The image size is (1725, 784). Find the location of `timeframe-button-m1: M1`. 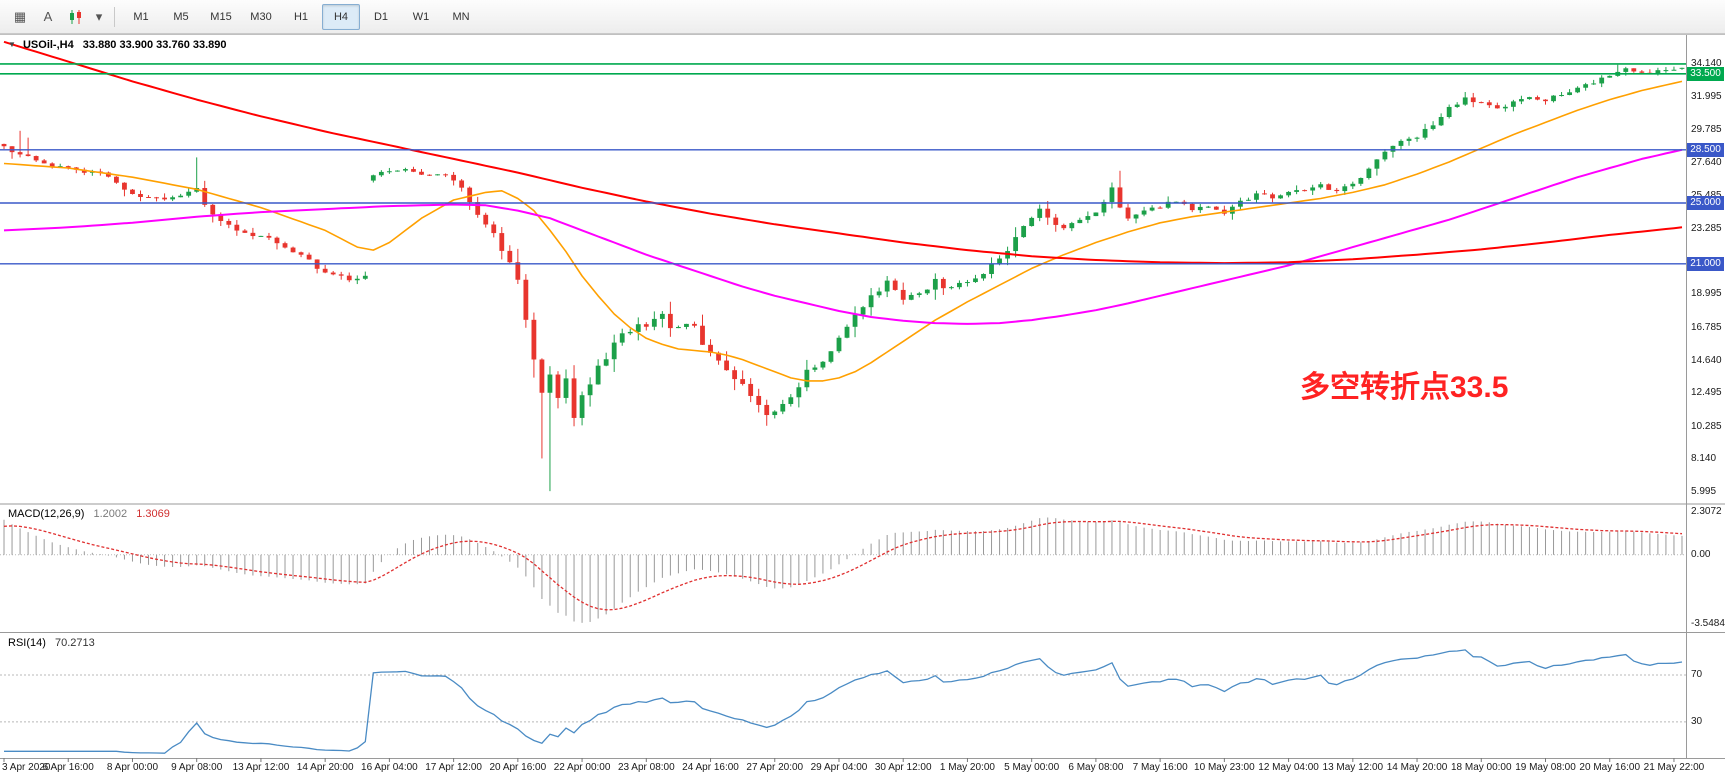

timeframe-button-m1: M1 is located at coordinates (141, 16).